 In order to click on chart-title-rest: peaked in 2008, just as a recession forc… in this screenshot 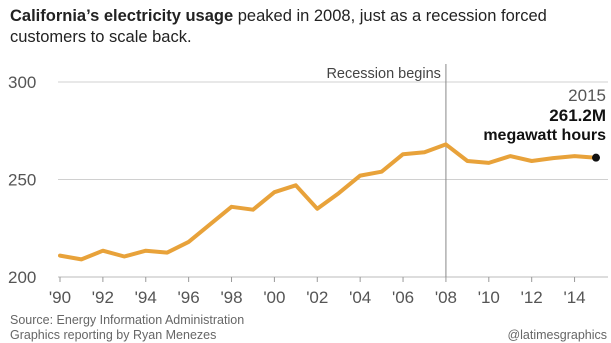, I will do `click(278, 26)`.